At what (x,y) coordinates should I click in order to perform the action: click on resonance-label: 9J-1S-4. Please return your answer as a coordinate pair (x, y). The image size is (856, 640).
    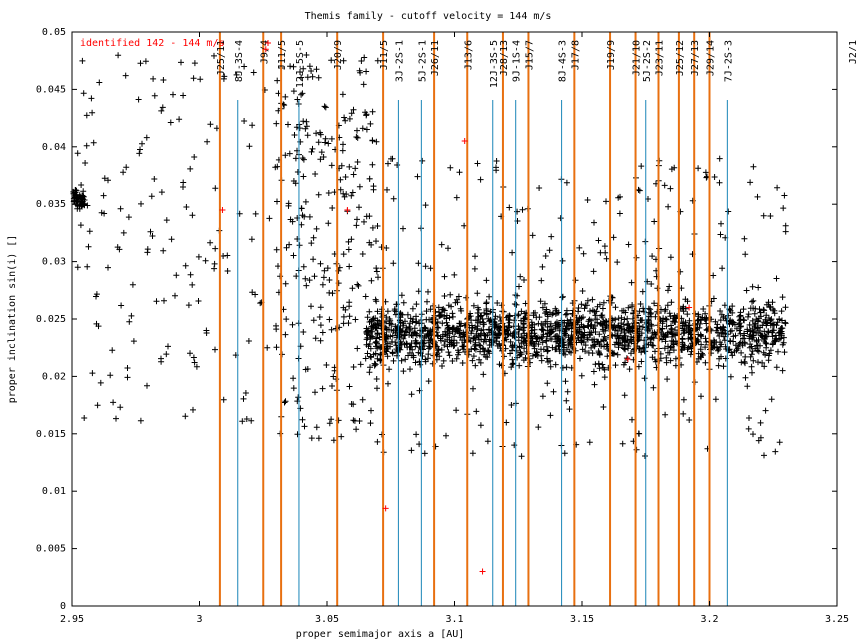
    Looking at the image, I should click on (517, 61).